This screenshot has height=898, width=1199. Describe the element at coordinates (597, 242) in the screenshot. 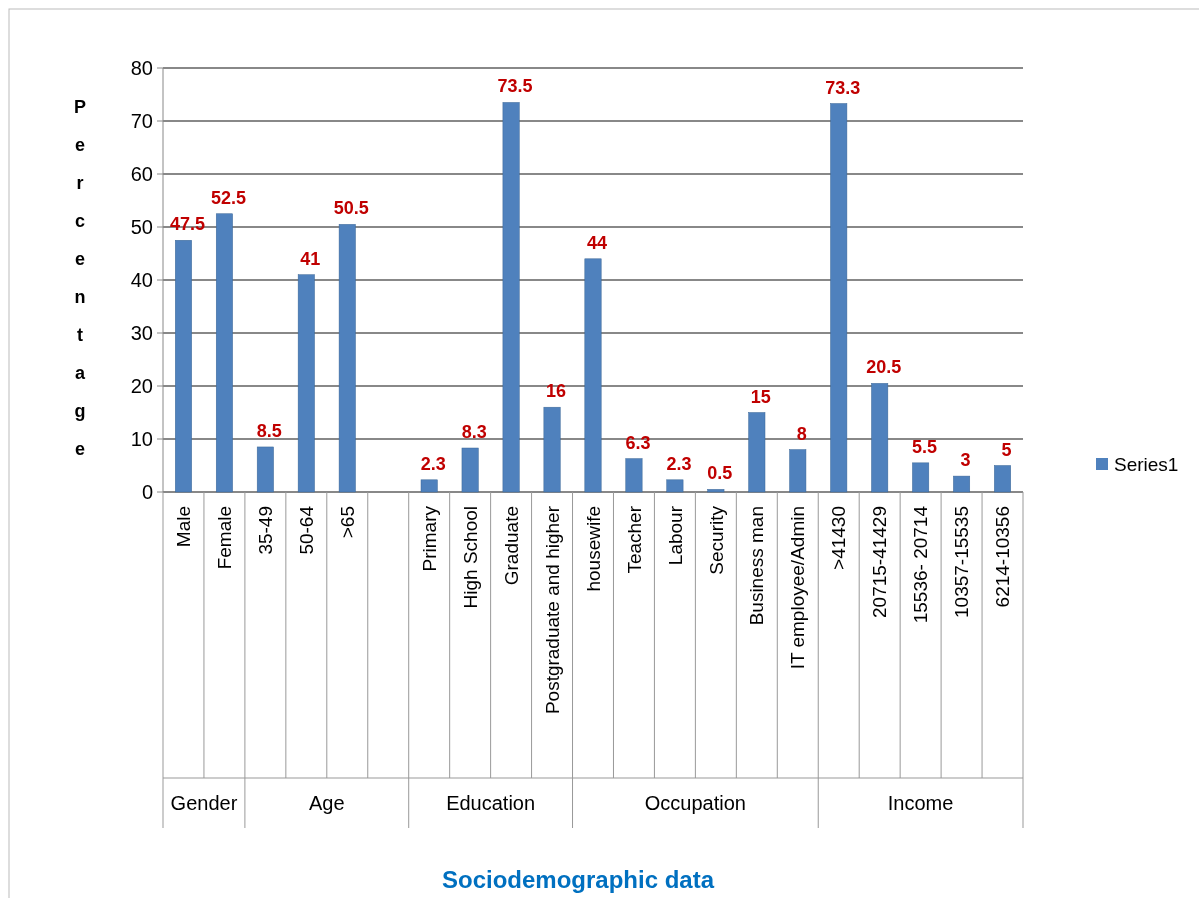

I see `data-label: 44` at that location.